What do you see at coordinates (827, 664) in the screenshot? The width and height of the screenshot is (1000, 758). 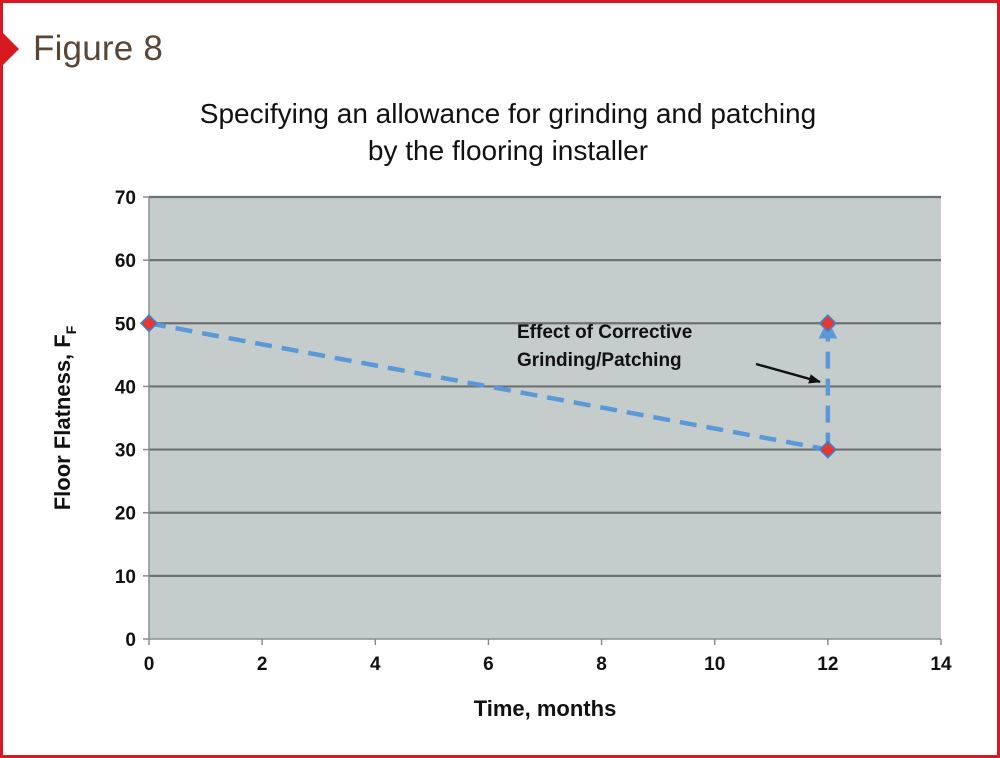 I see `x-tick-label-12: 12` at bounding box center [827, 664].